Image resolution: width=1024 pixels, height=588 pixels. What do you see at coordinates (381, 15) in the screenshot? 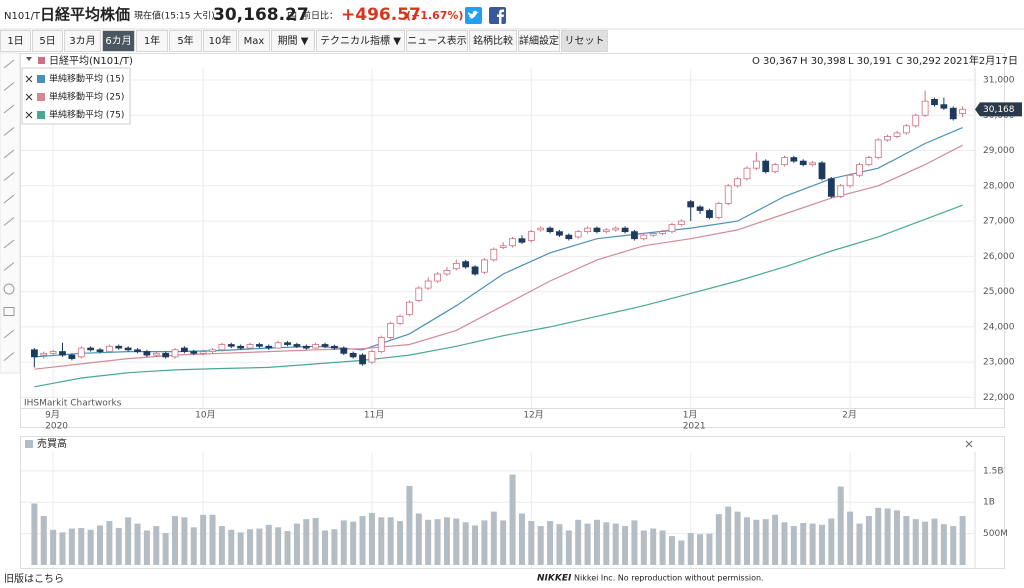
I see `change: +496.57` at bounding box center [381, 15].